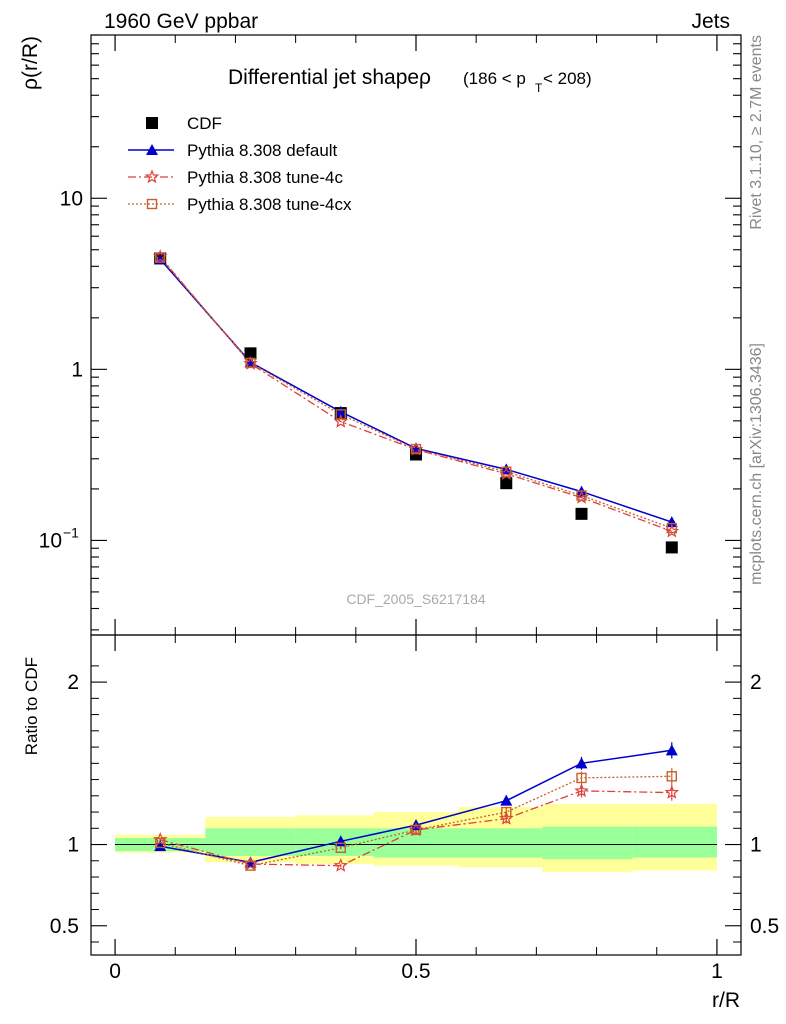 Image resolution: width=786 pixels, height=1024 pixels. Describe the element at coordinates (539, 88) in the screenshot. I see `title-range-sub: T` at that location.